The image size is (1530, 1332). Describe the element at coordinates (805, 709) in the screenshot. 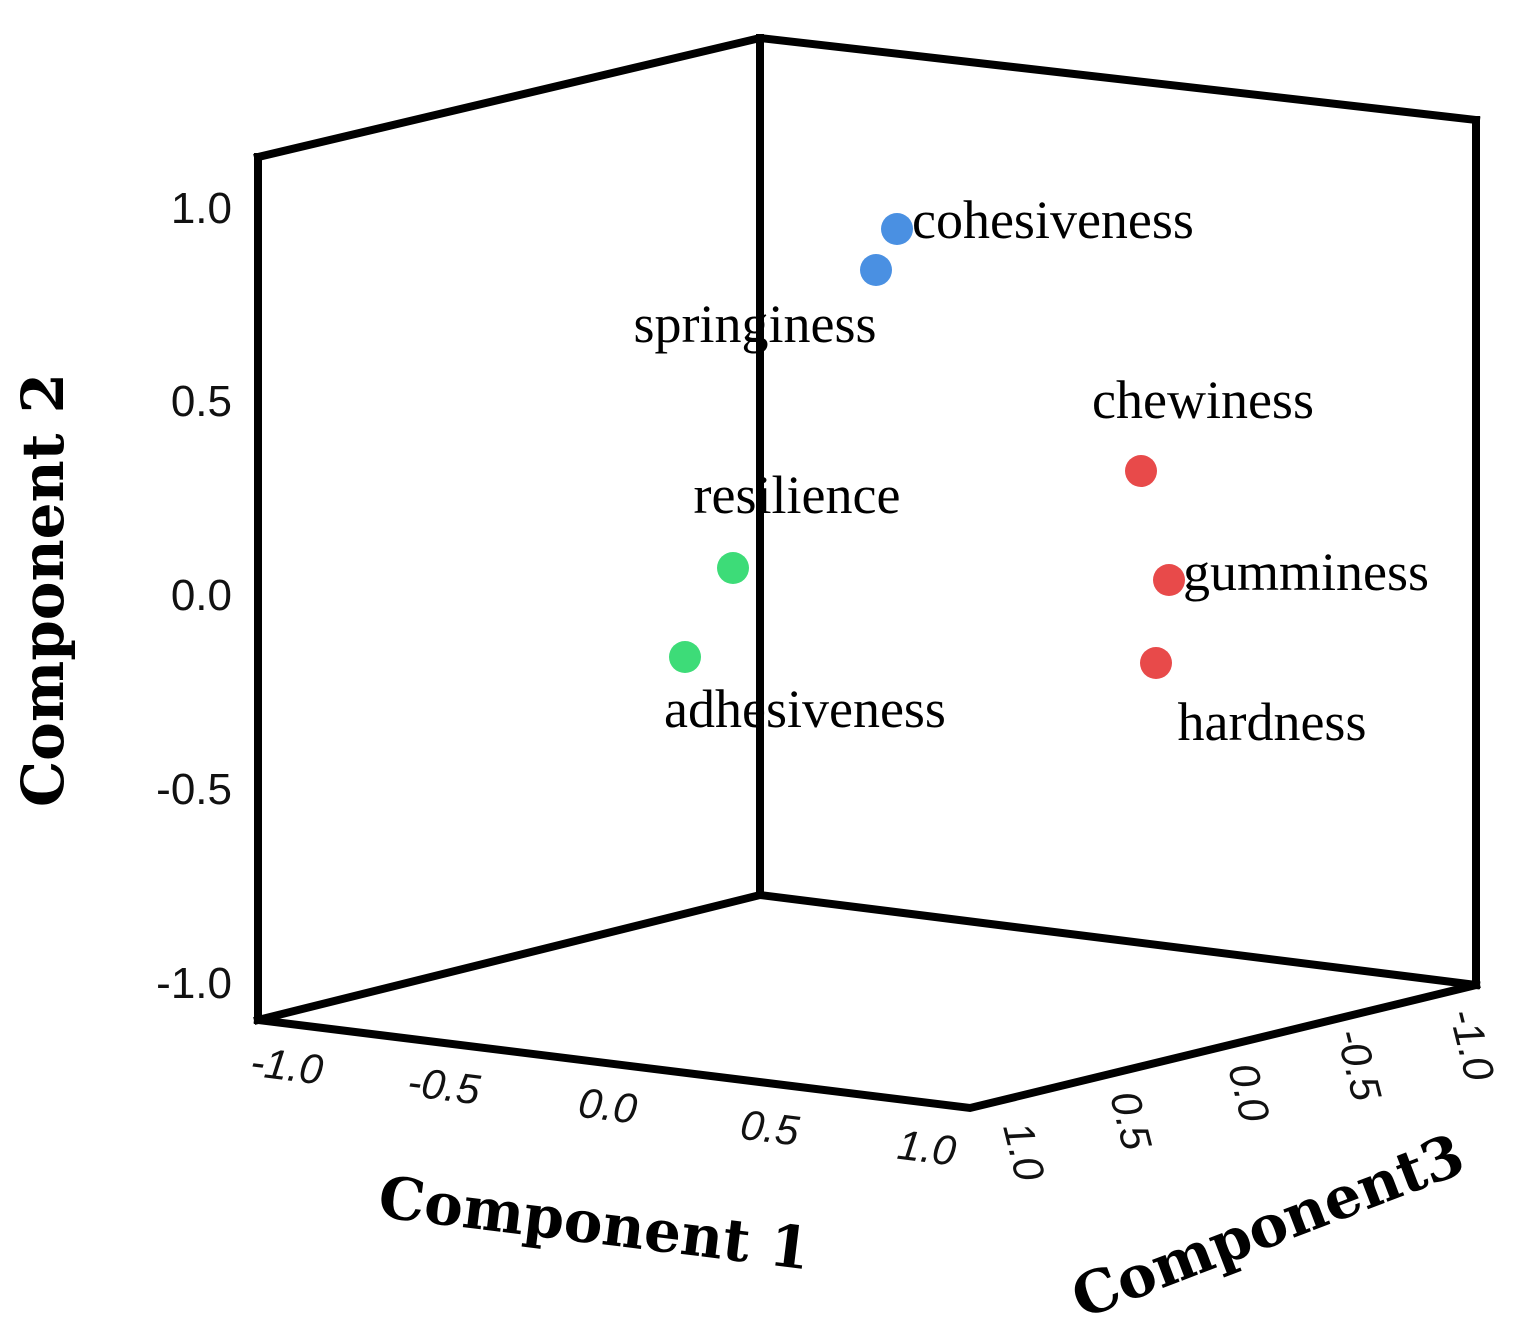

I see `point-label-adhesiveness: adhesiveness` at that location.